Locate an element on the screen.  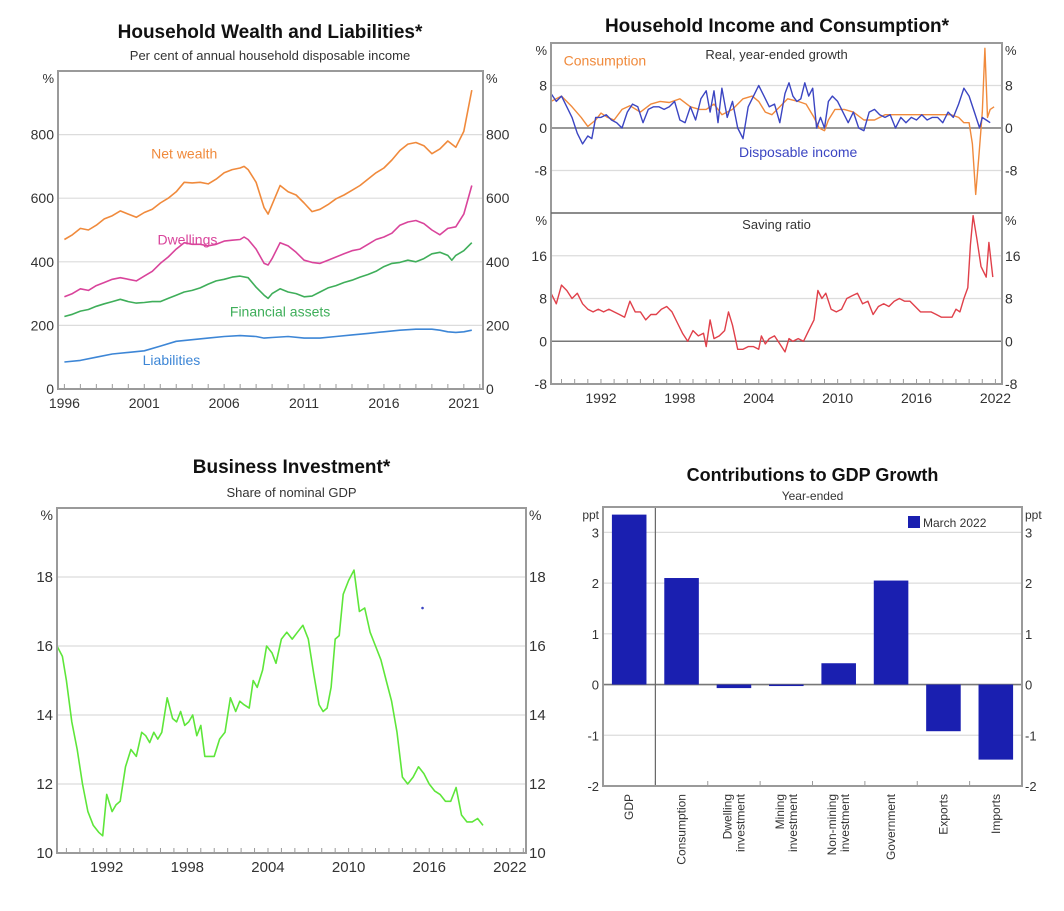
y-tick-label-left: 600 is located at coordinates (43, 198).